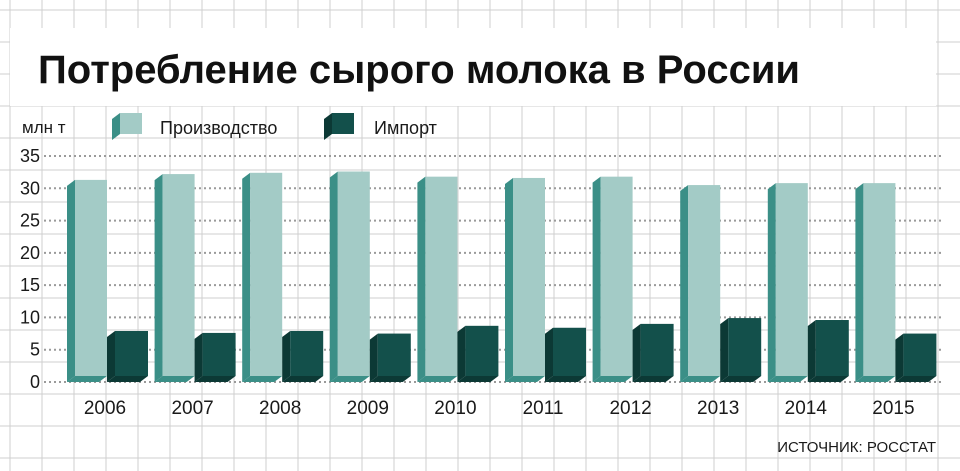 The width and height of the screenshot is (960, 471). I want to click on legend-swatch-import, so click(343, 123).